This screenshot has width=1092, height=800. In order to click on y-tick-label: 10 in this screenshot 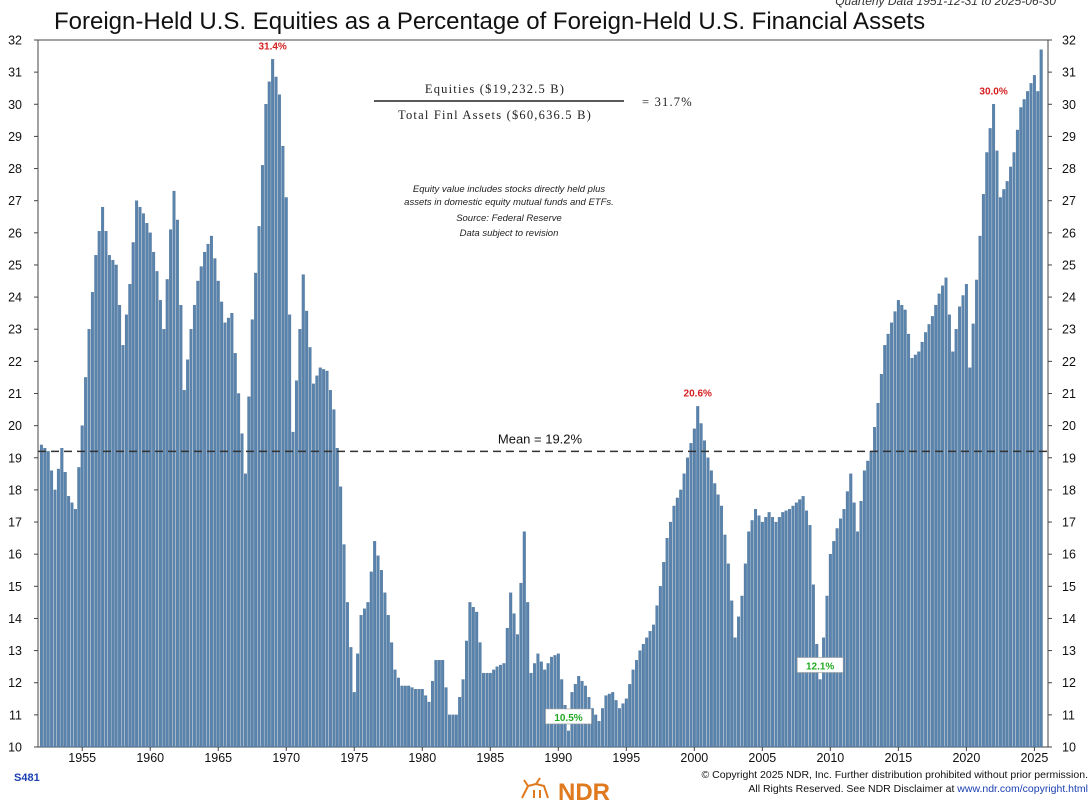, I will do `click(1069, 748)`.